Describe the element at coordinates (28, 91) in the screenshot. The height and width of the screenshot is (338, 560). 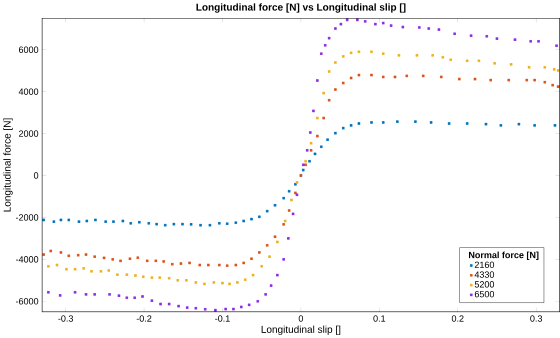
I see `y-tick-label: 4000` at that location.